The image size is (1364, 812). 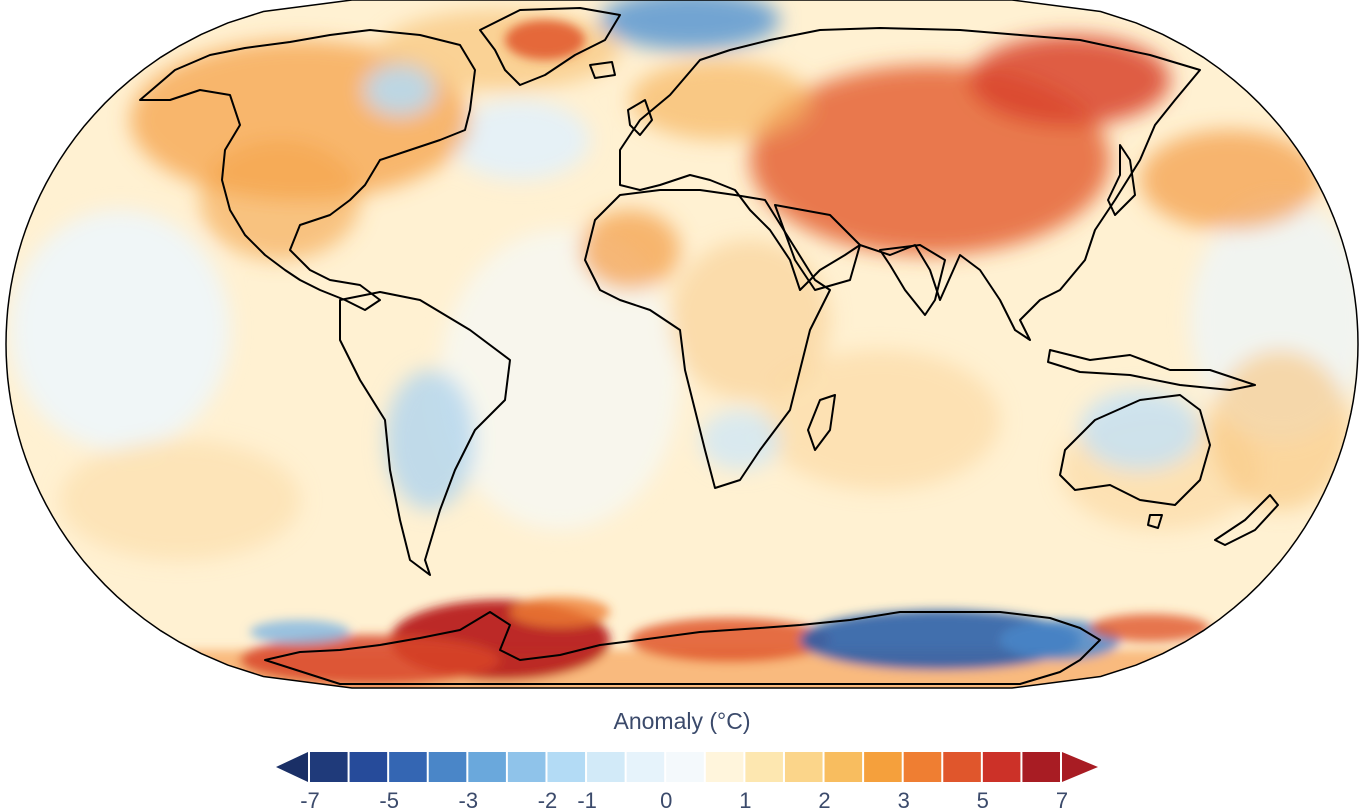 I want to click on coastline-south-america, so click(x=425, y=433).